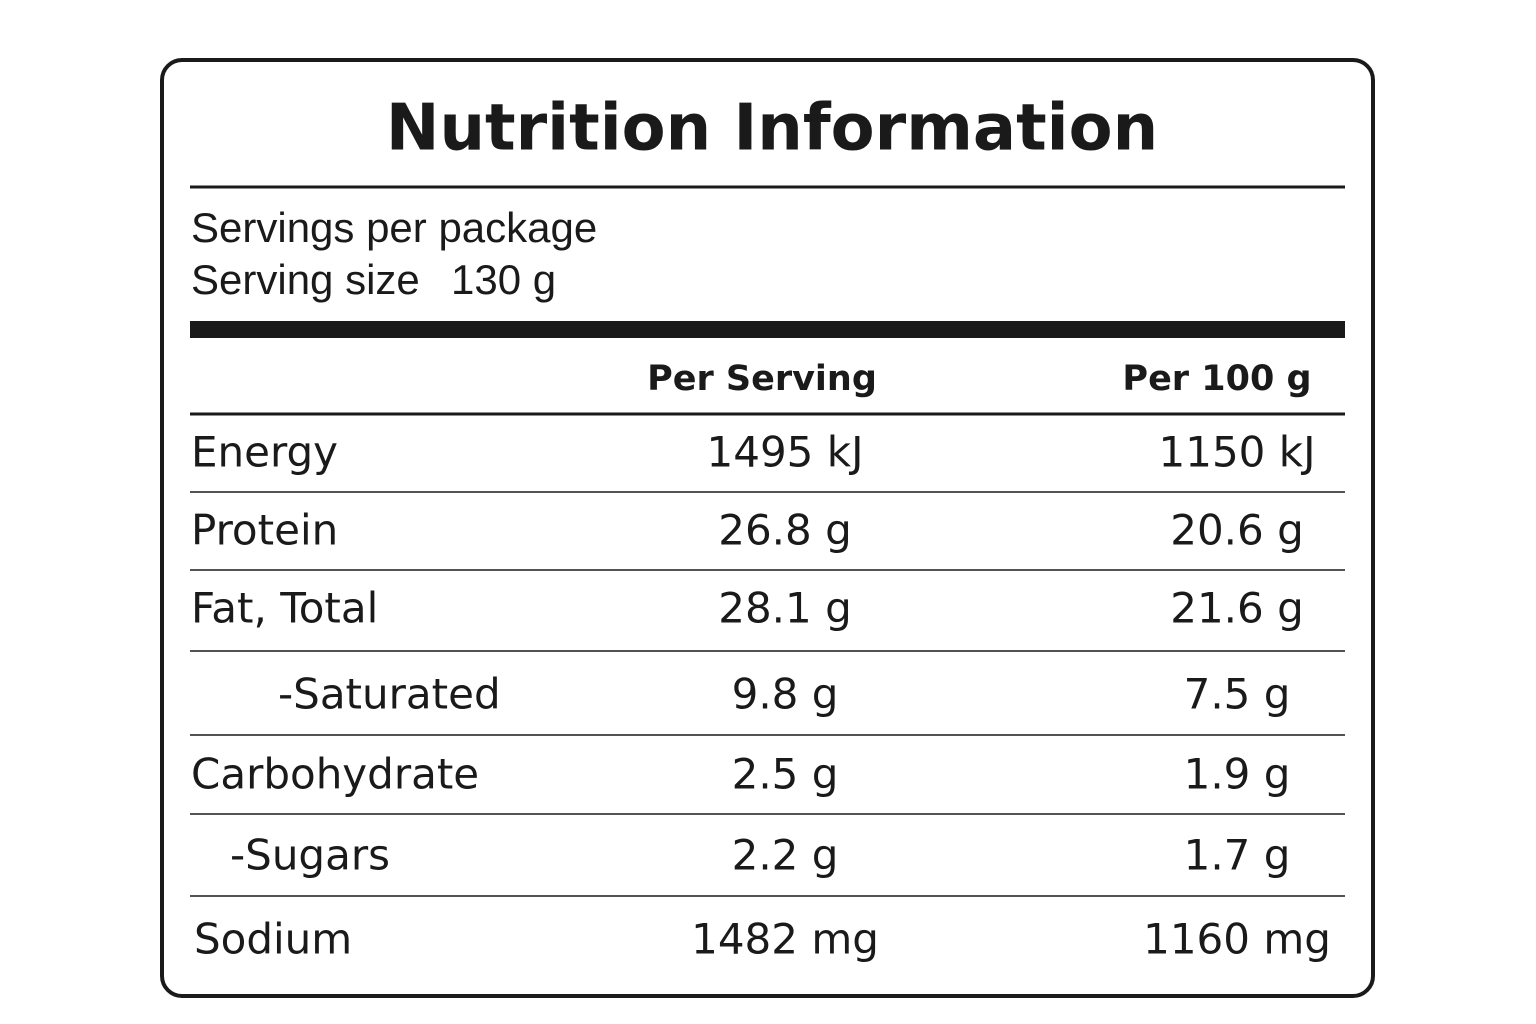 The height and width of the screenshot is (1024, 1536). Describe the element at coordinates (503, 279) in the screenshot. I see `serving-size-value: 130 g` at that location.